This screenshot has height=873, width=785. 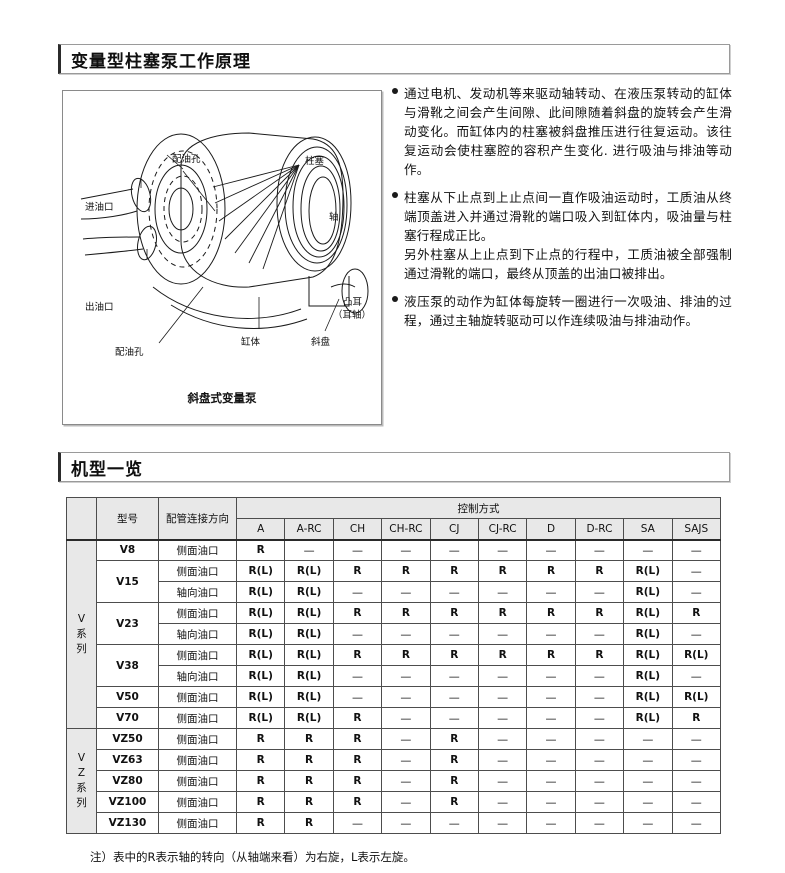 What do you see at coordinates (81, 519) in the screenshot?
I see `header-series-corner` at bounding box center [81, 519].